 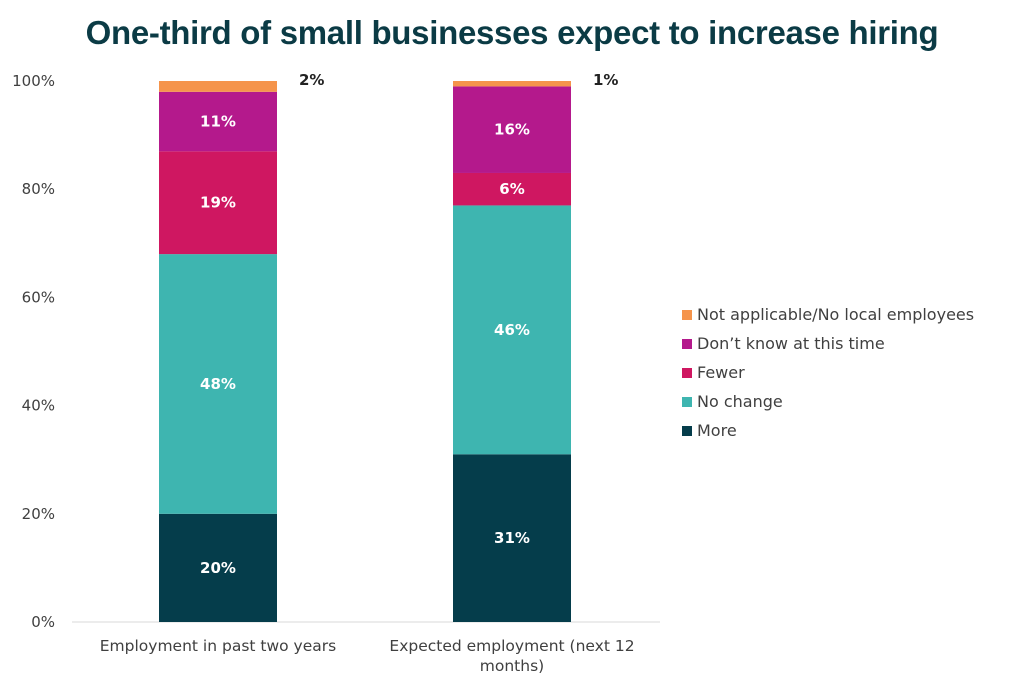 What do you see at coordinates (311, 80) in the screenshot?
I see `data-label: 2%` at bounding box center [311, 80].